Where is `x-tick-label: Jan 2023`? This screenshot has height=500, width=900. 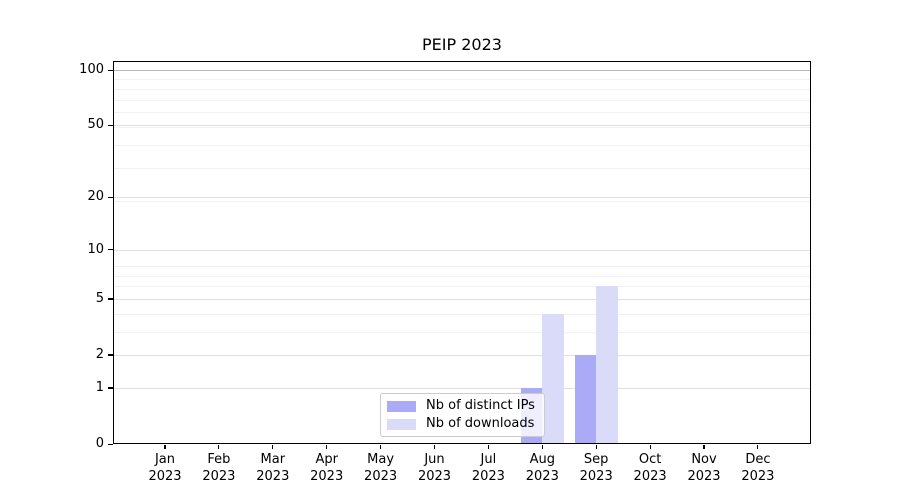 x-tick-label: Jan 2023 is located at coordinates (165, 468).